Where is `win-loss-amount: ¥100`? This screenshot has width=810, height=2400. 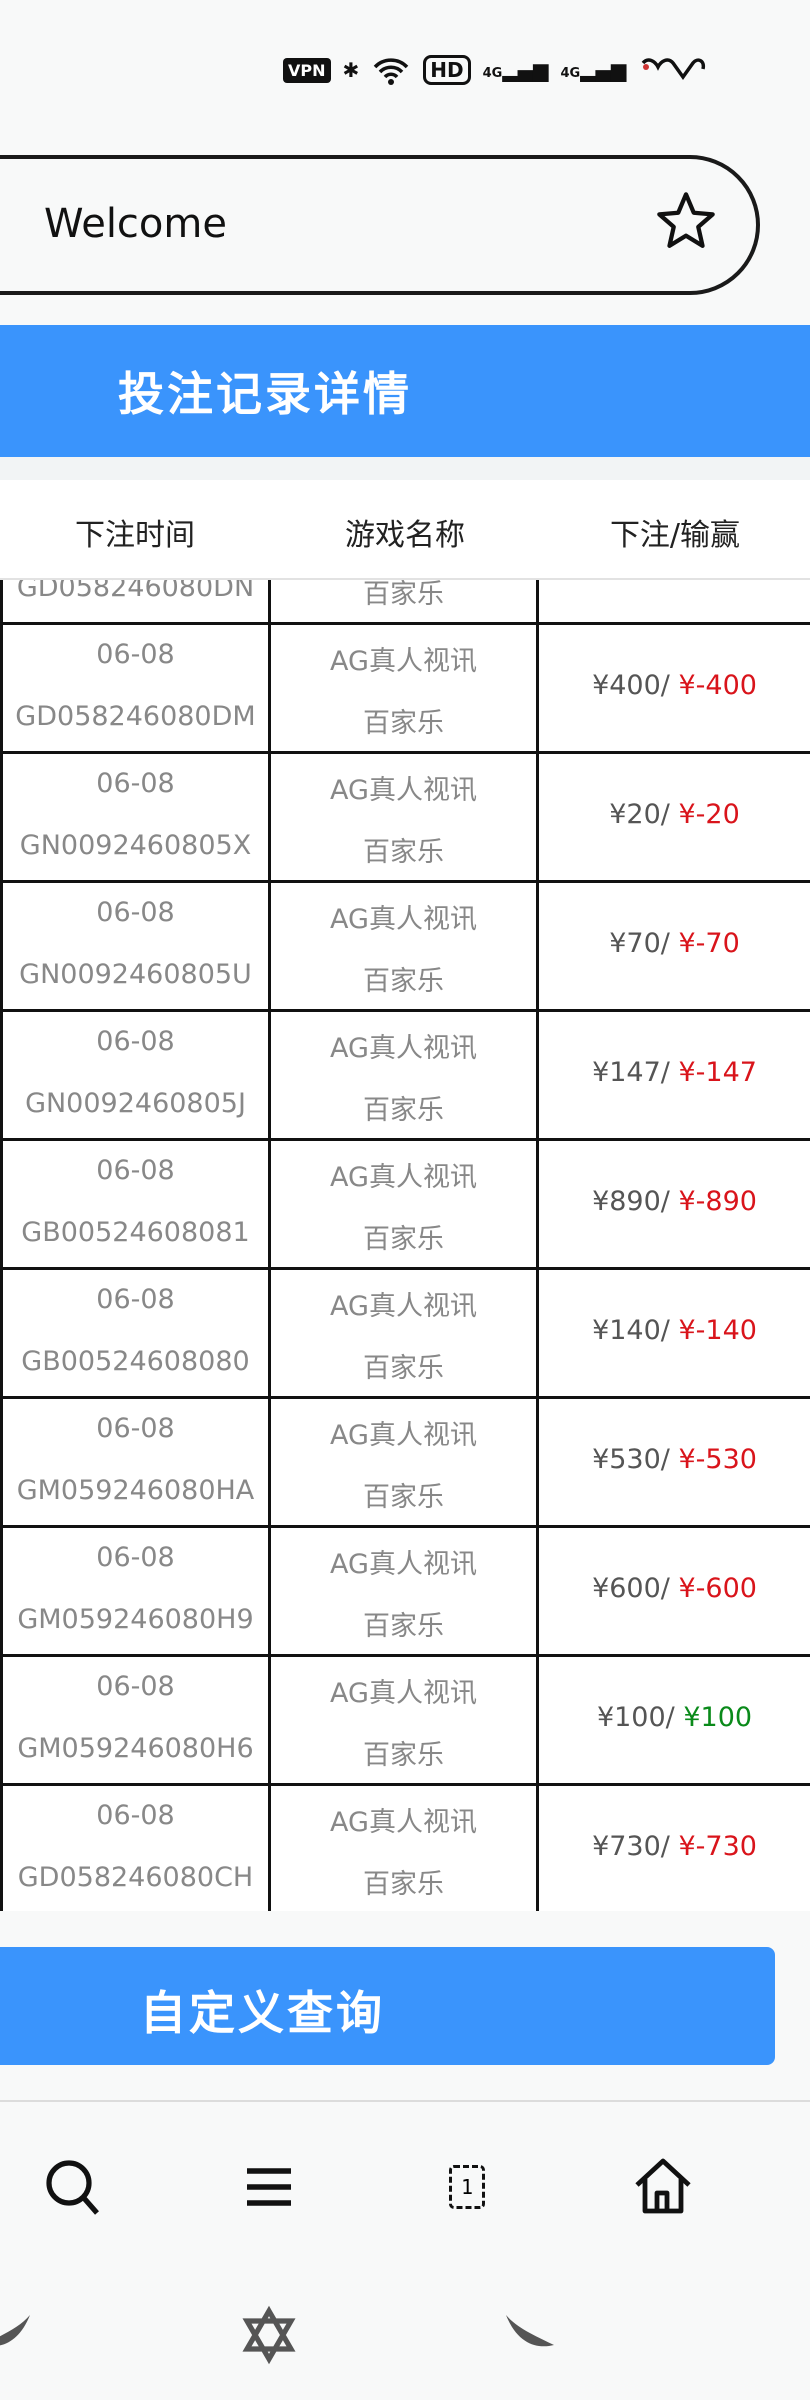 win-loss-amount: ¥100 is located at coordinates (718, 1717).